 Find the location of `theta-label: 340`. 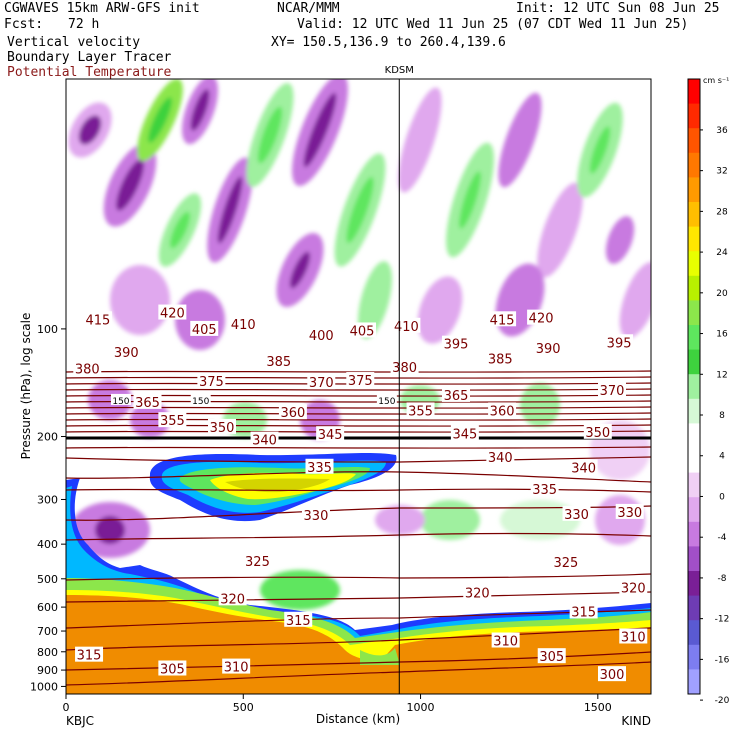

theta-label: 340 is located at coordinates (264, 441).